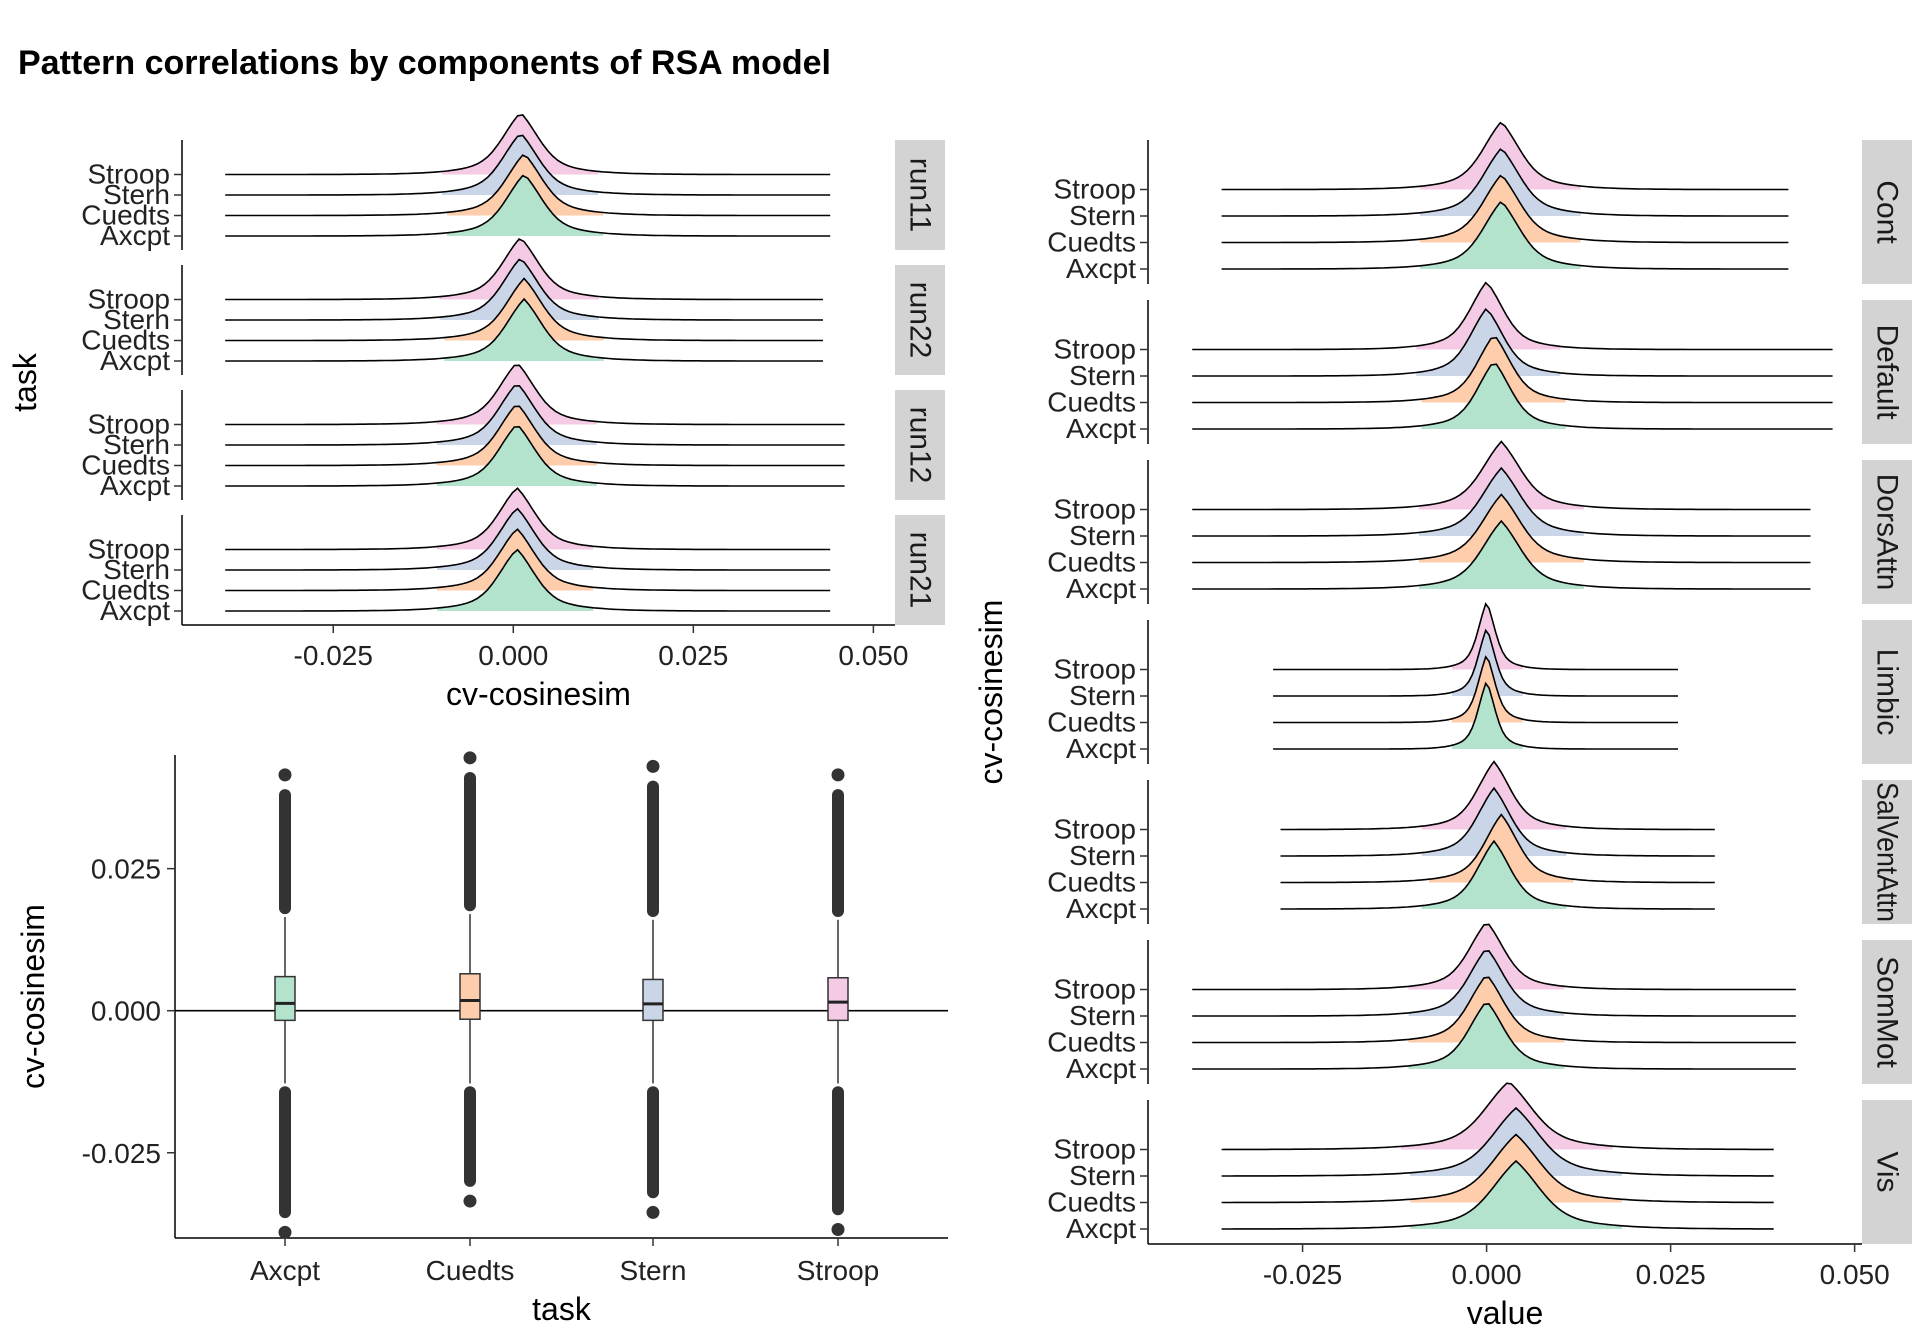 The width and height of the screenshot is (1920, 1344). I want to click on ridge-fill-SalVentAttn-Axcpt, so click(1494, 875).